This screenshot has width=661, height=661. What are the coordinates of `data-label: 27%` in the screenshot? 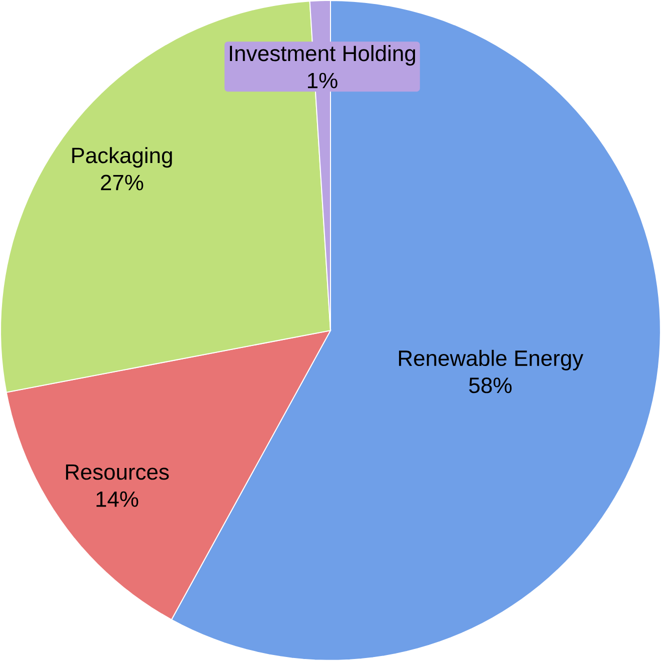 It's located at (122, 182).